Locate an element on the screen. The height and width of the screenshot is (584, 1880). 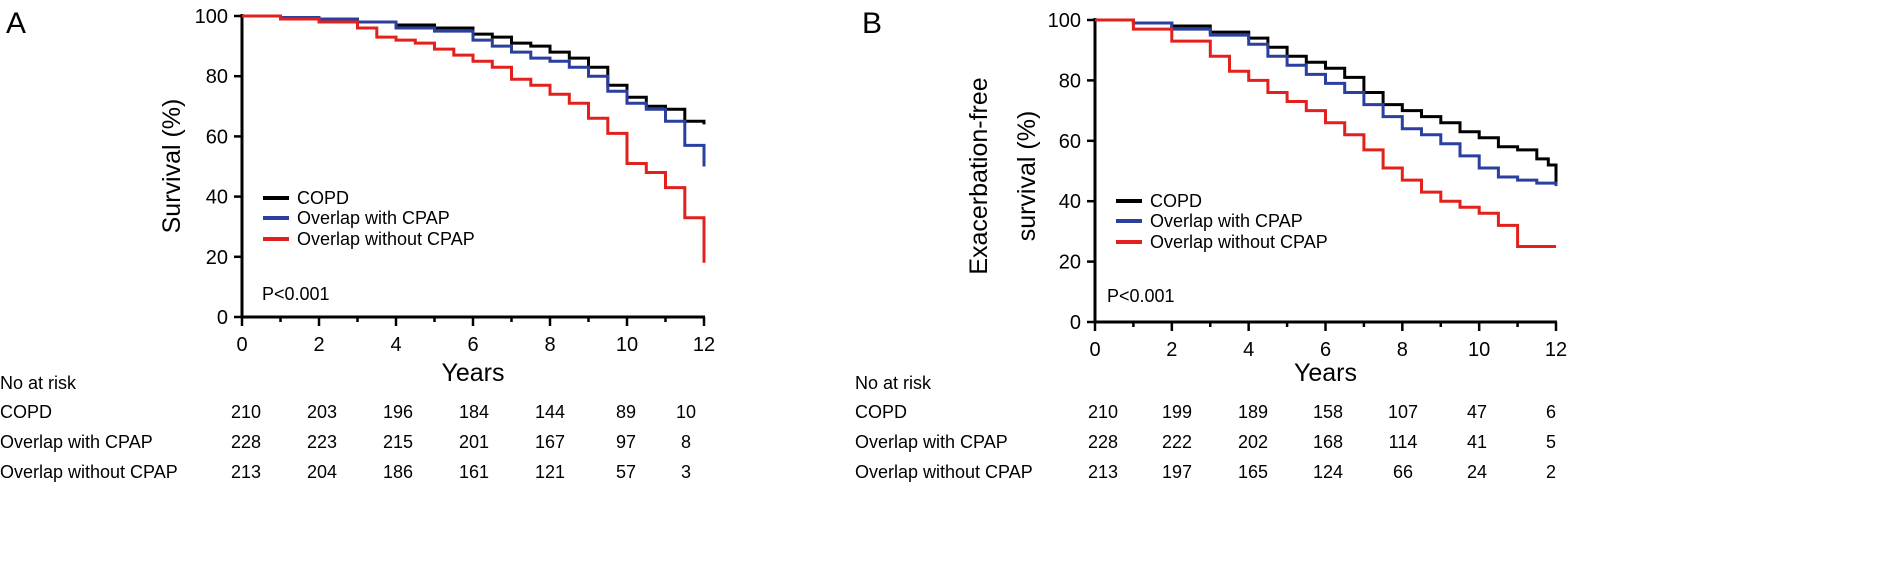
risk-count: 165 is located at coordinates (1253, 472).